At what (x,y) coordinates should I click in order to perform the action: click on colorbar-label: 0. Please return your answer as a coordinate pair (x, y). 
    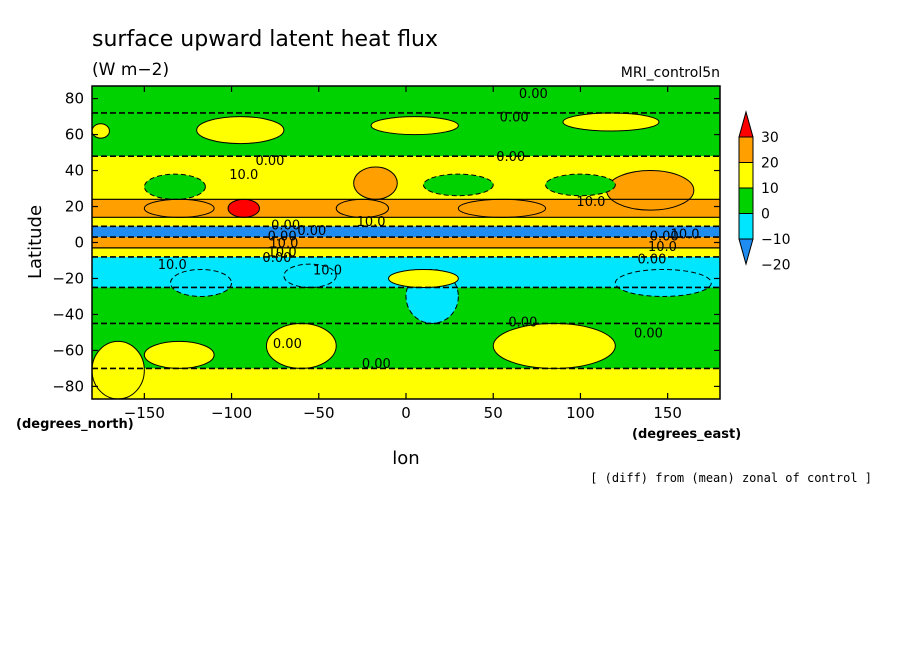
    Looking at the image, I should click on (765, 215).